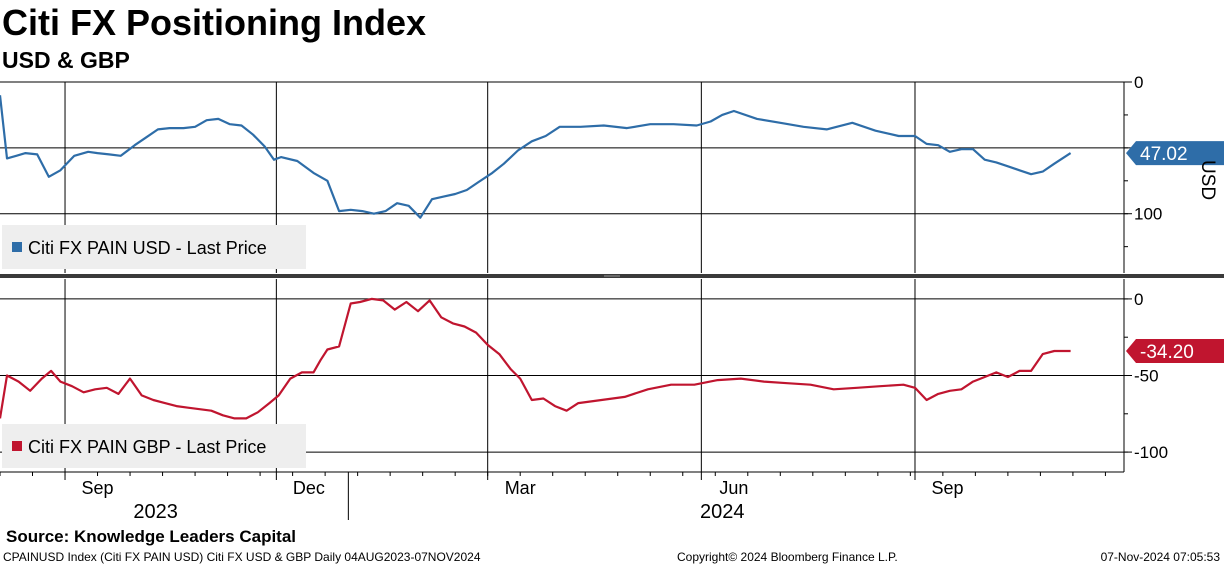 This screenshot has width=1224, height=566. I want to click on usd-legend-bg, so click(154, 247).